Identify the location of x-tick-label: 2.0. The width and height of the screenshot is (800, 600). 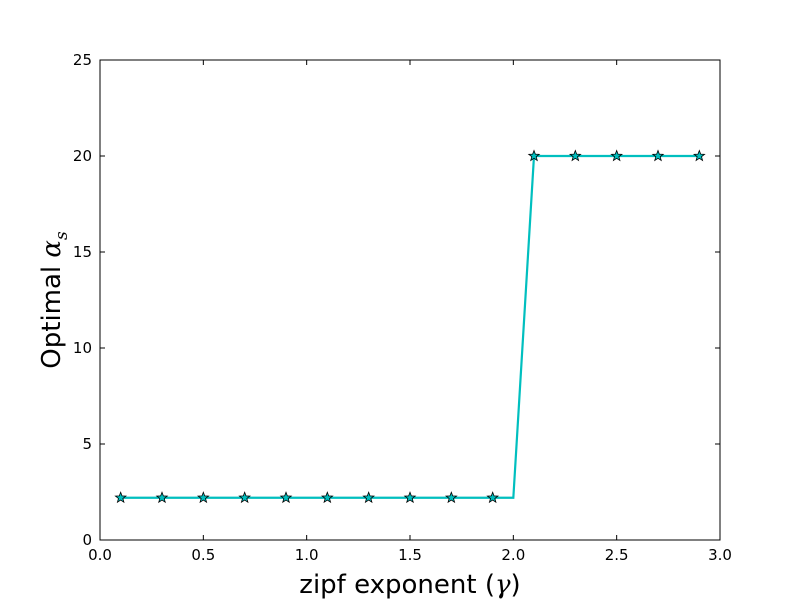
(513, 555).